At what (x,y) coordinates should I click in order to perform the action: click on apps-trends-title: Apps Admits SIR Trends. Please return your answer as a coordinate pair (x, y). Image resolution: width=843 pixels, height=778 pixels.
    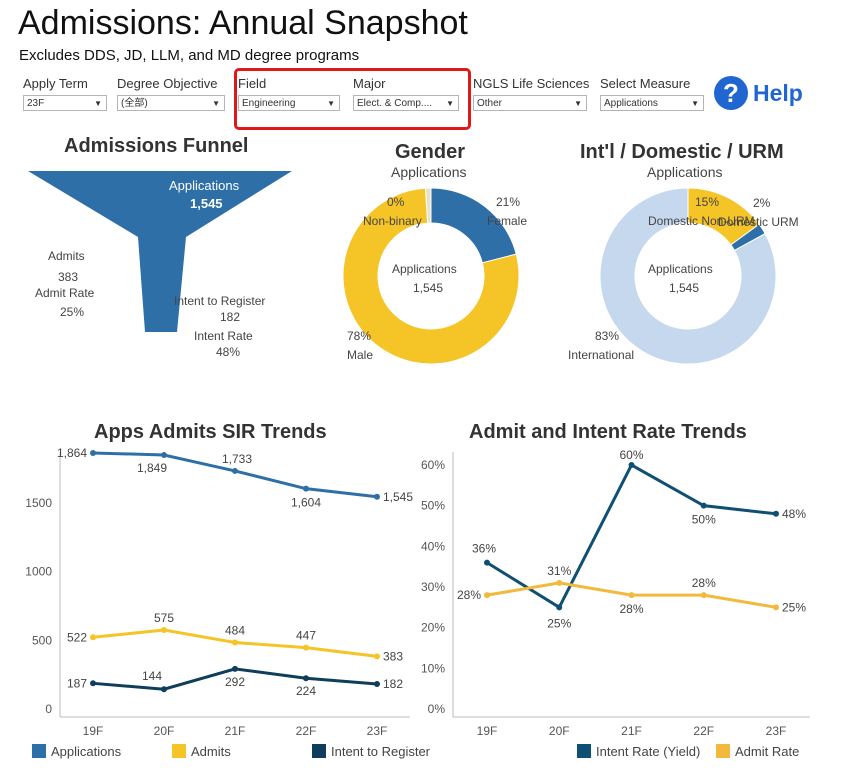
    Looking at the image, I should click on (210, 432).